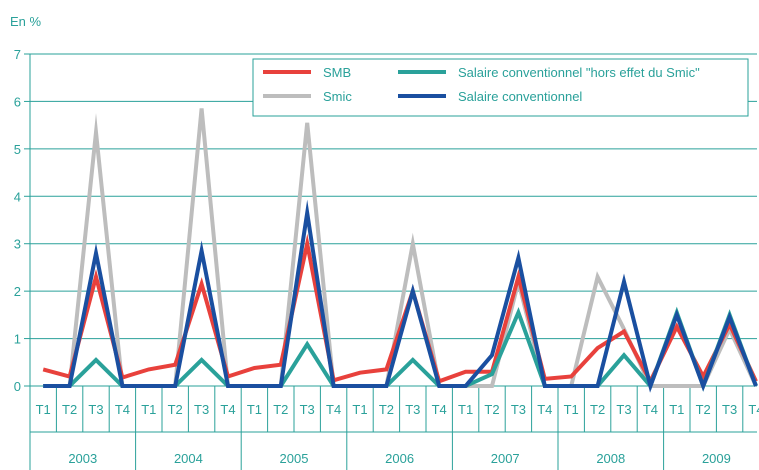  I want to click on y-tick-label: 4, so click(17, 196).